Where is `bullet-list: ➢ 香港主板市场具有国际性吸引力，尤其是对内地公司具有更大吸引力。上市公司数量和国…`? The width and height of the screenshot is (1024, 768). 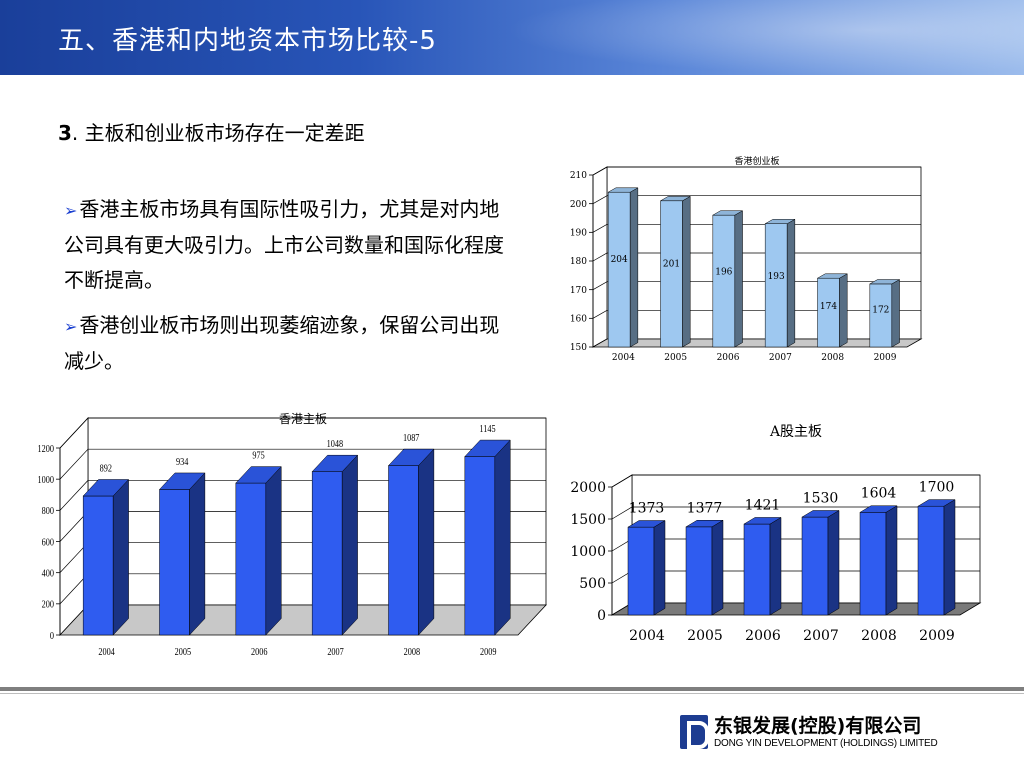 bullet-list: ➢ 香港主板市场具有国际性吸引力，尤其是对内地公司具有更大吸引力。上市公司数量和国… is located at coordinates (284, 290).